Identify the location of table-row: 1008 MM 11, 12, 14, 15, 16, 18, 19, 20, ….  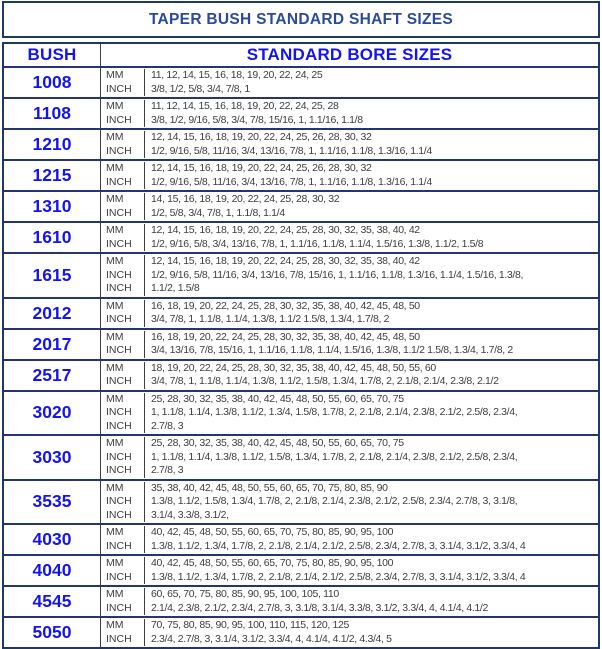
(301, 81).